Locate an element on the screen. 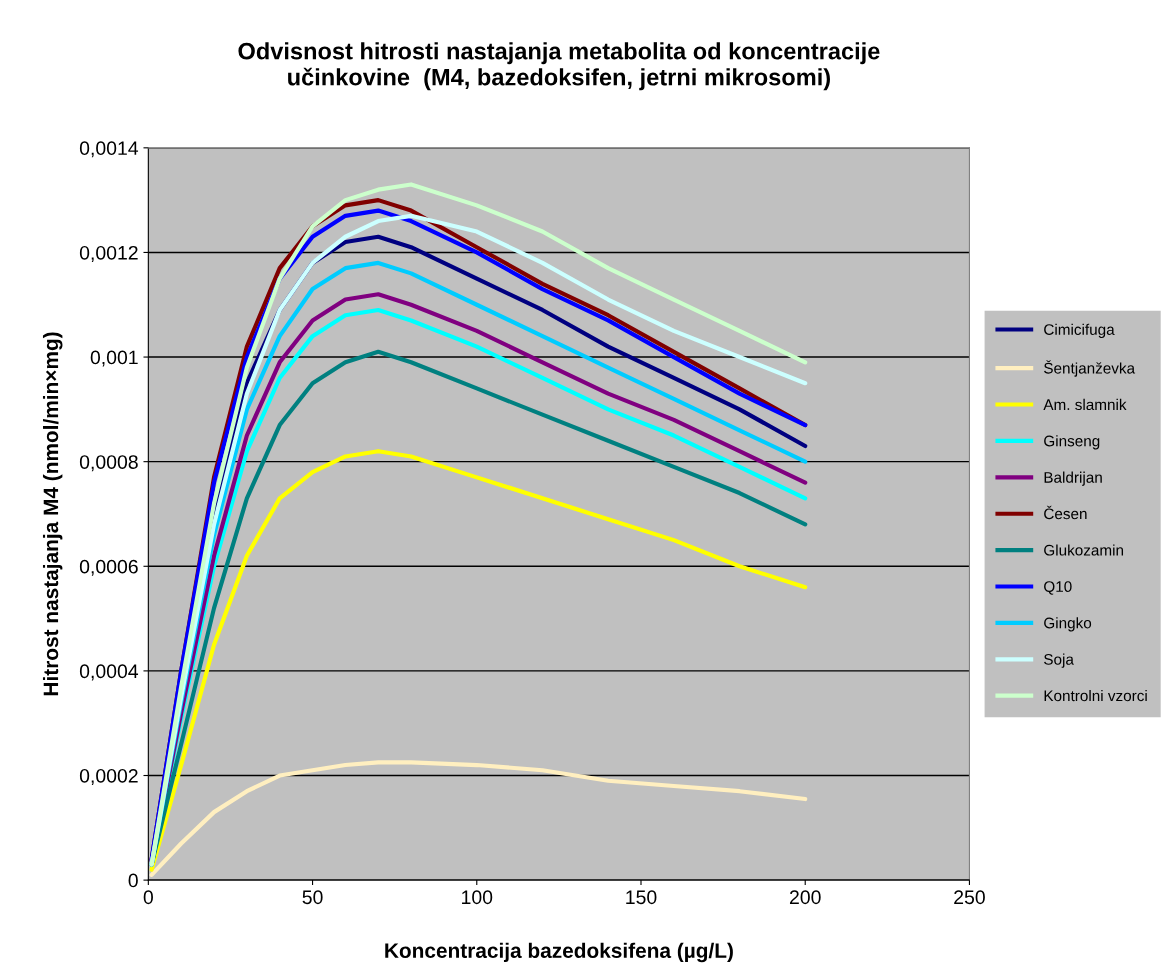  y-tick-label: 0,0012 is located at coordinates (108, 253).